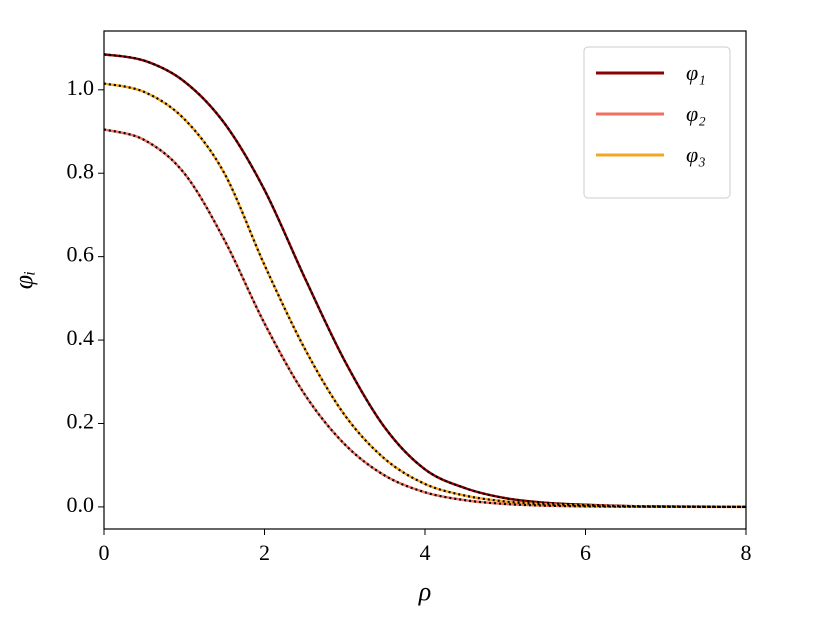 This screenshot has height=623, width=830. Describe the element at coordinates (425, 552) in the screenshot. I see `x-tick-label: 4` at that location.